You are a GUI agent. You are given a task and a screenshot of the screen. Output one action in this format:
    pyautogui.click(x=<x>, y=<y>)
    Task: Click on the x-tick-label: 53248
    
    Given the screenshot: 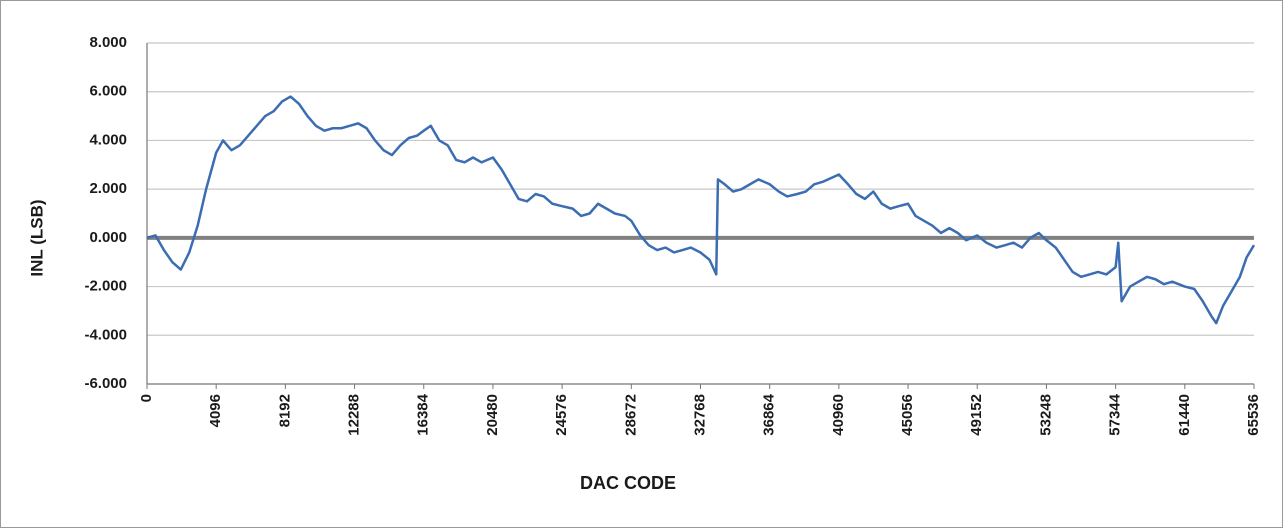 What is the action you would take?
    pyautogui.click(x=1045, y=415)
    